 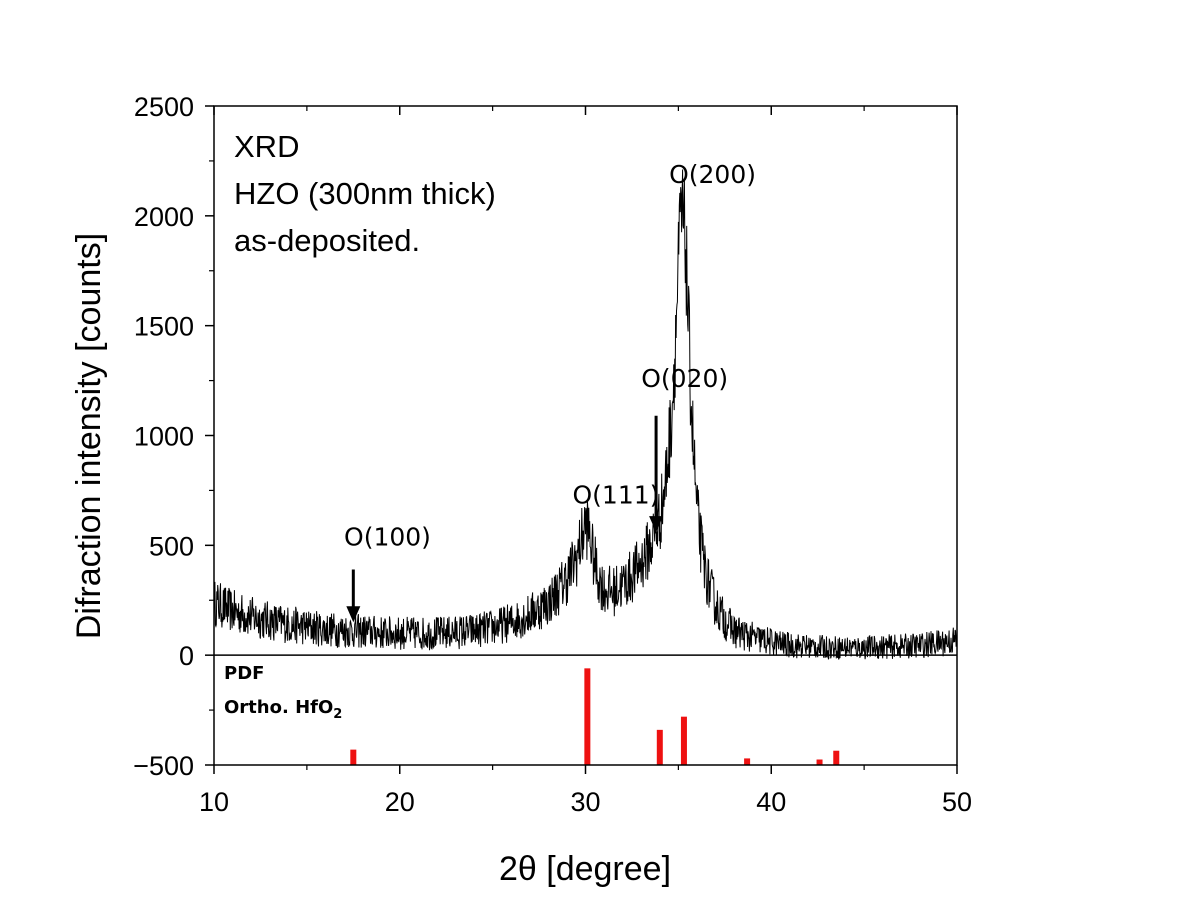 What do you see at coordinates (278, 707) in the screenshot?
I see `ortho-hfo2-main: Ortho. HfO` at bounding box center [278, 707].